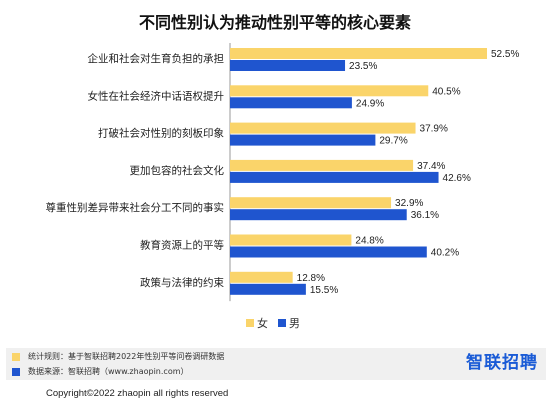  What do you see at coordinates (16, 356) in the screenshot?
I see `note-swatch-yellow` at bounding box center [16, 356].